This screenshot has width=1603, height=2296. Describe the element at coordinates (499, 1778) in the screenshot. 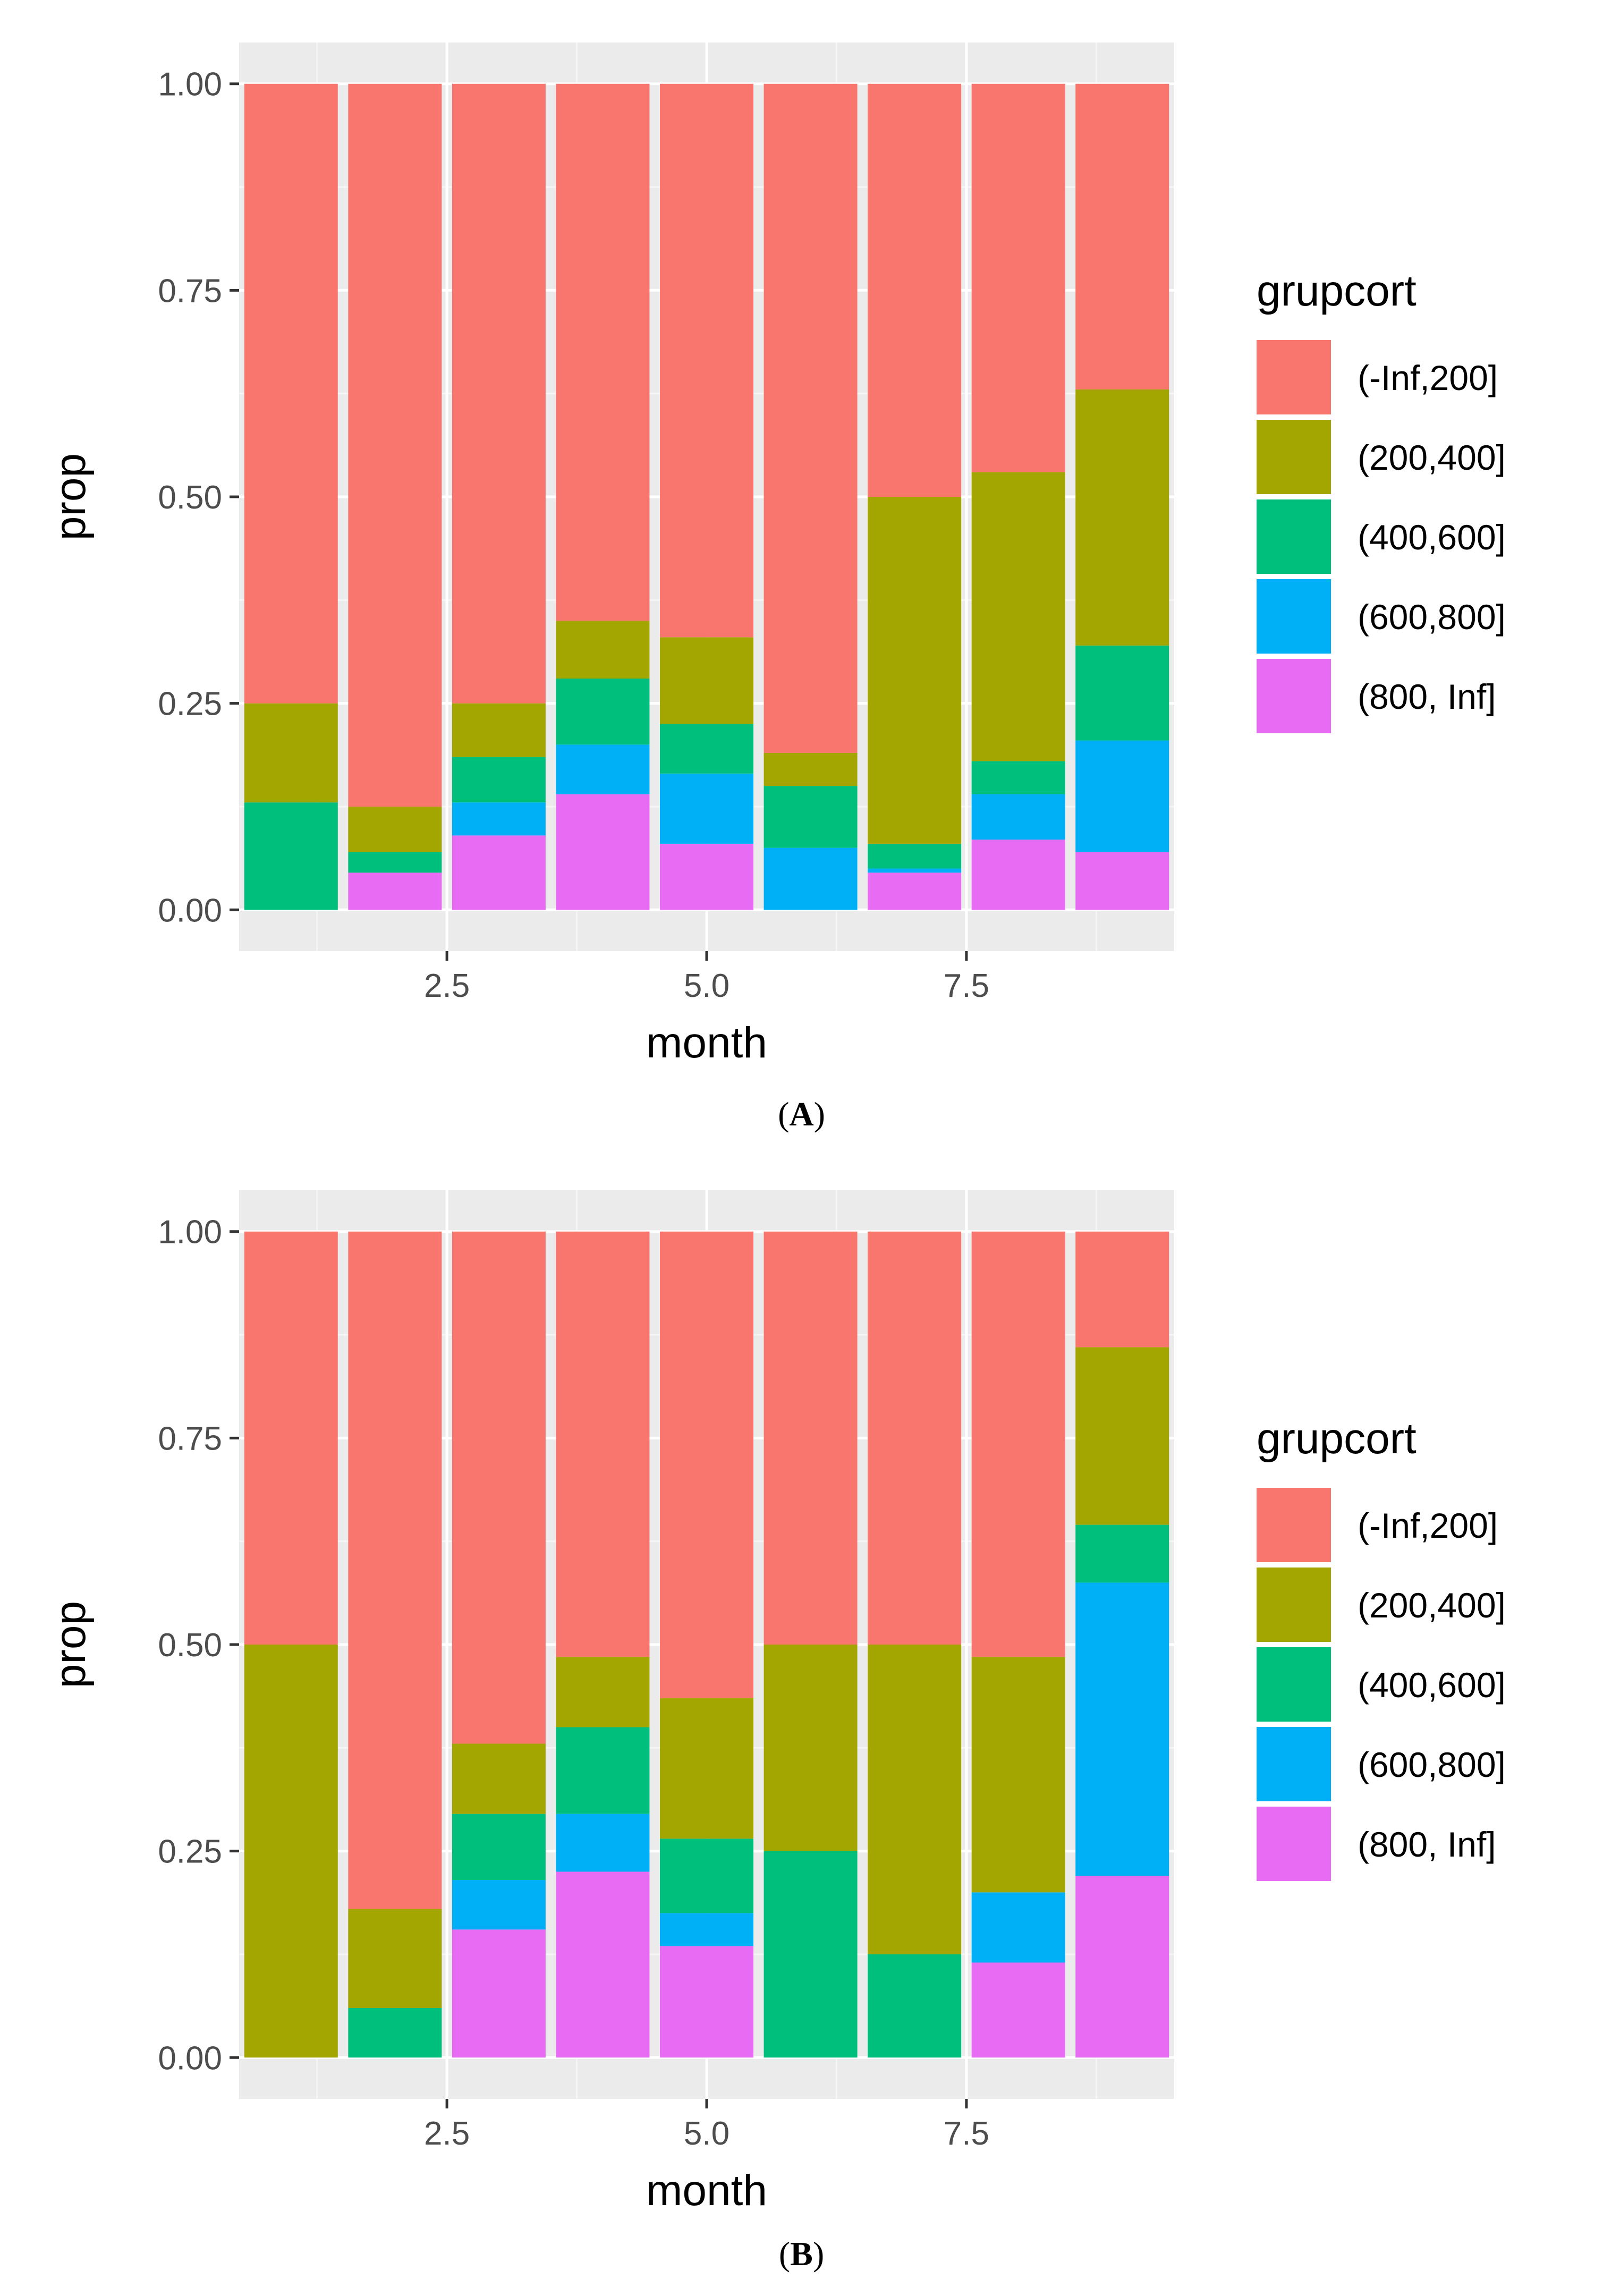

I see `chart-b-bar-m3-s1` at that location.